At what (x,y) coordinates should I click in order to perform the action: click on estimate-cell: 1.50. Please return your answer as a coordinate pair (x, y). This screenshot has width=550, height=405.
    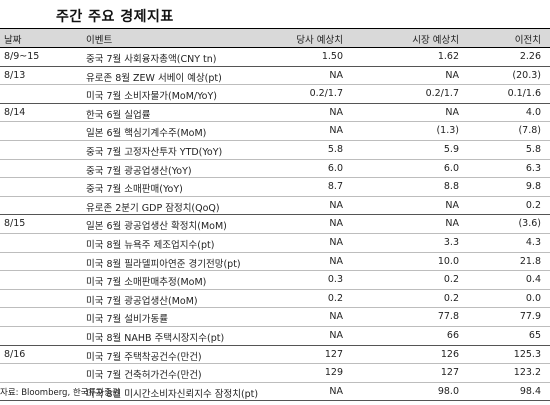
    Looking at the image, I should click on (332, 56).